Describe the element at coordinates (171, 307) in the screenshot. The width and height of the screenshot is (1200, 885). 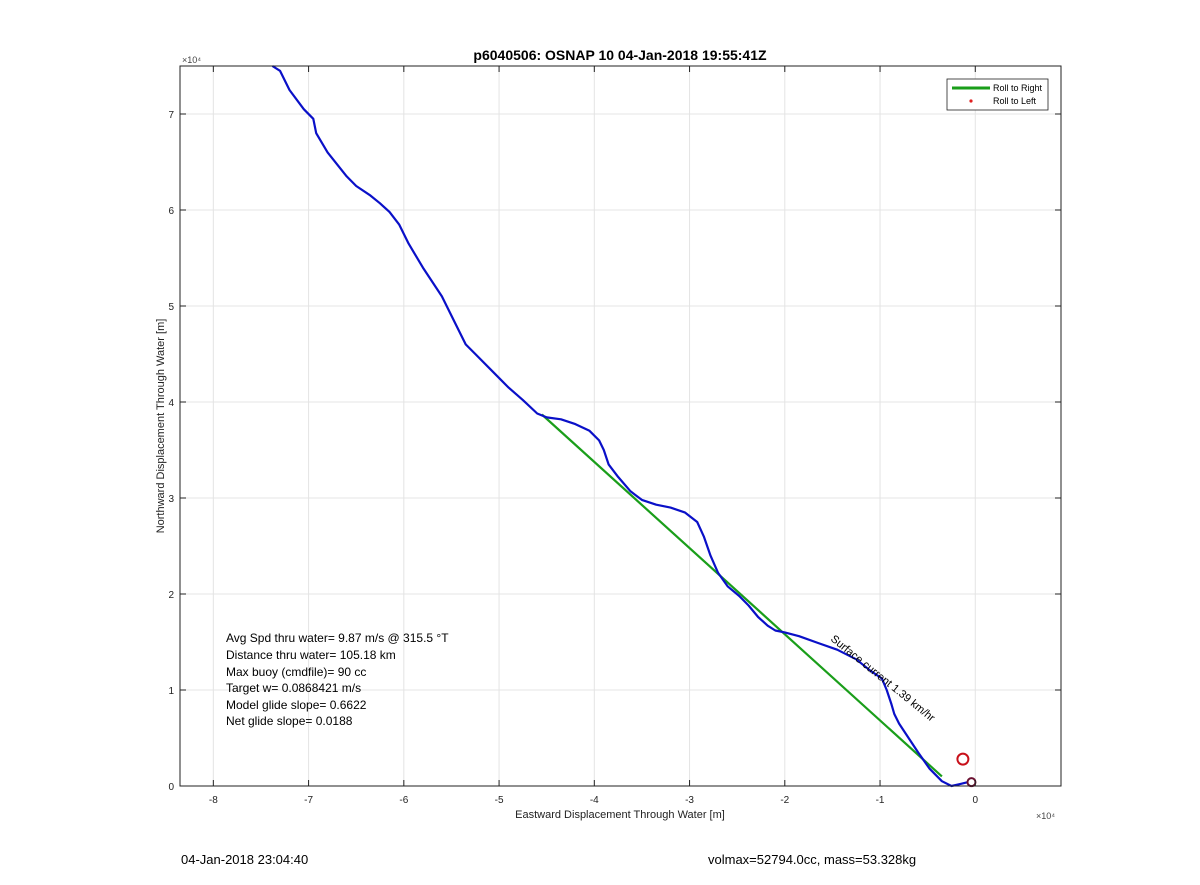
I see `y-tick-label-5: 5` at that location.